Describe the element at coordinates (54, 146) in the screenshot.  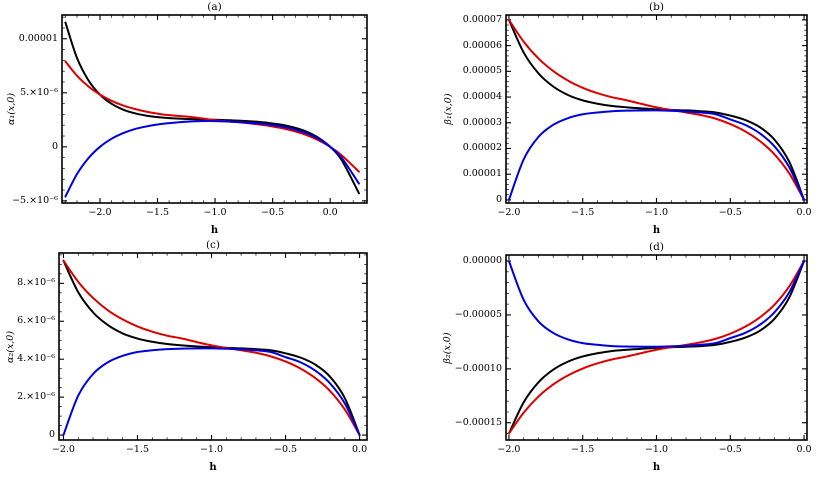
I see `panel-a-y-tick-label: 0` at that location.